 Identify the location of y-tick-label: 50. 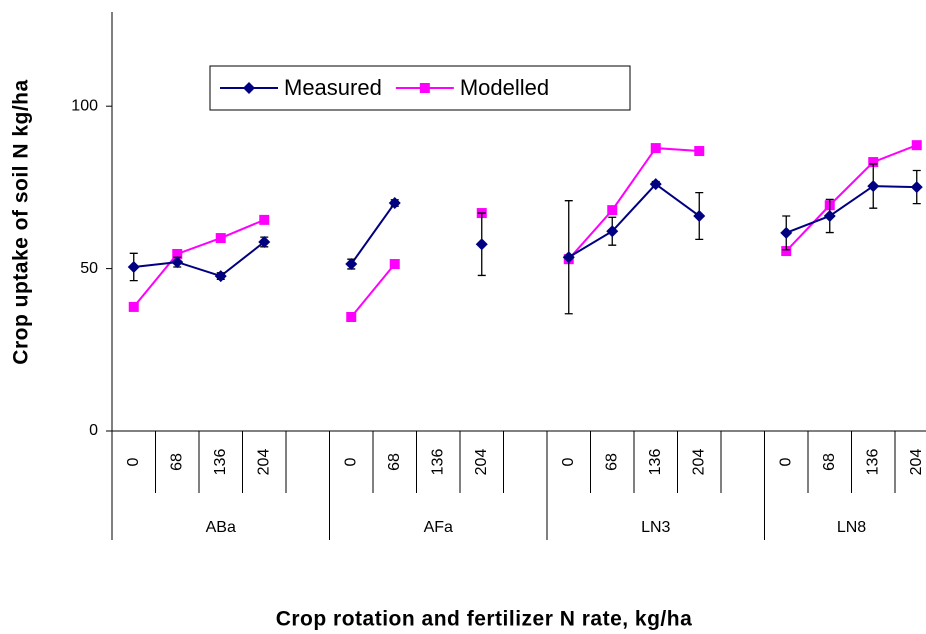
(89, 268).